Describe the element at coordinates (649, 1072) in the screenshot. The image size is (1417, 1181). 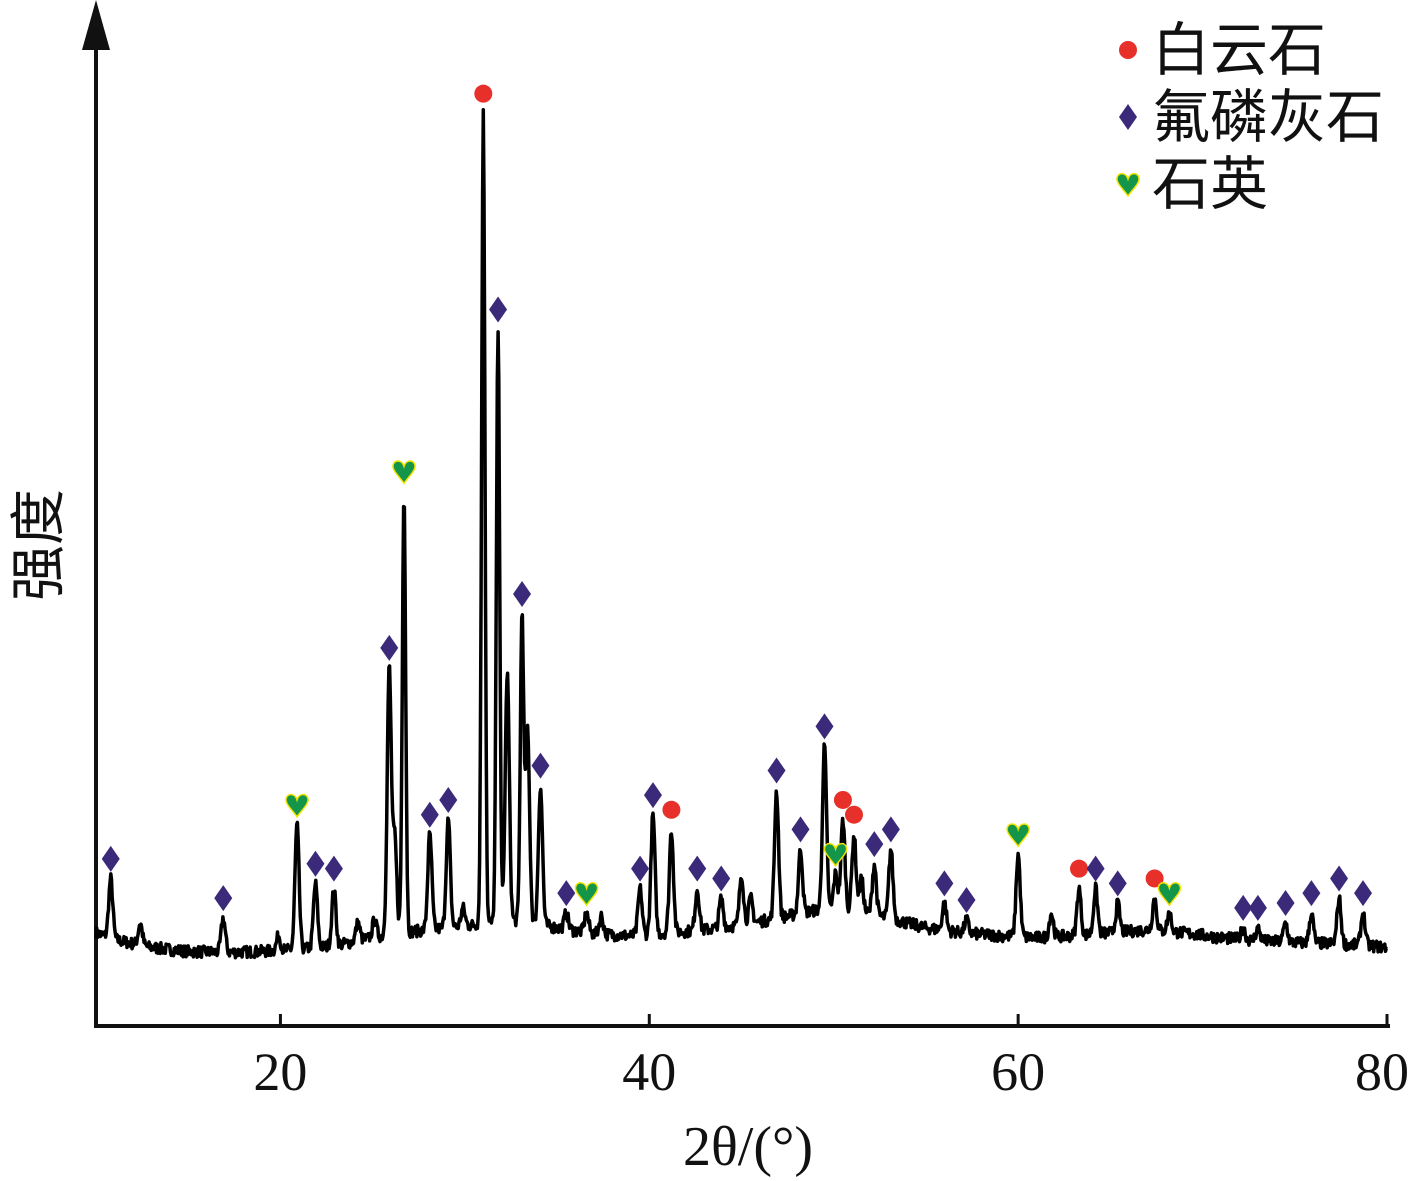
I see `x-tick-label: 40` at that location.